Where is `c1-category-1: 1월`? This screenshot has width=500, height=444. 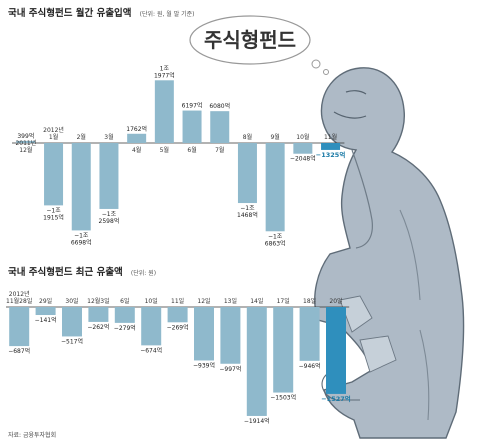
c1-category-1: 1월 is located at coordinates (53, 137).